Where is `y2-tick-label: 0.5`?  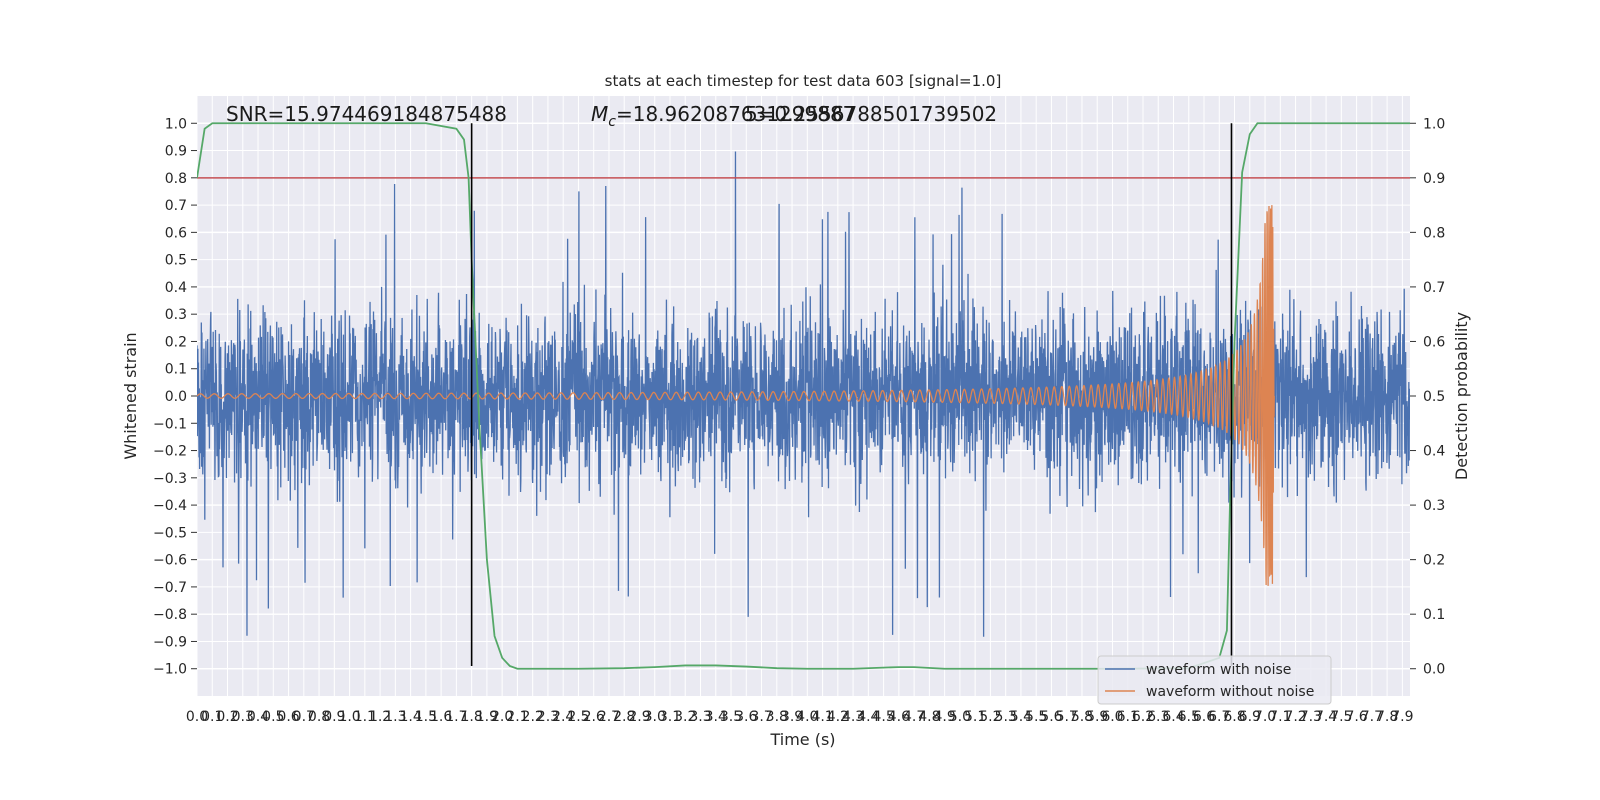
y2-tick-label: 0.5 is located at coordinates (1434, 397).